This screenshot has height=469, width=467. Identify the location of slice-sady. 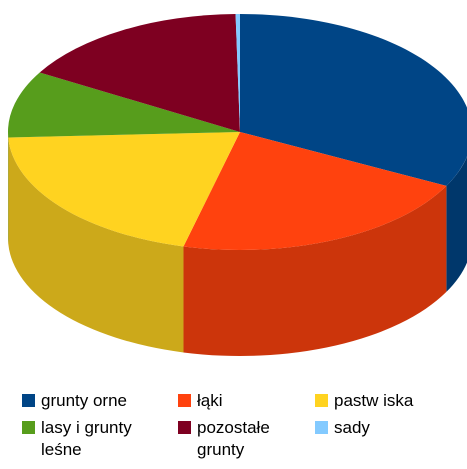
(237, 73).